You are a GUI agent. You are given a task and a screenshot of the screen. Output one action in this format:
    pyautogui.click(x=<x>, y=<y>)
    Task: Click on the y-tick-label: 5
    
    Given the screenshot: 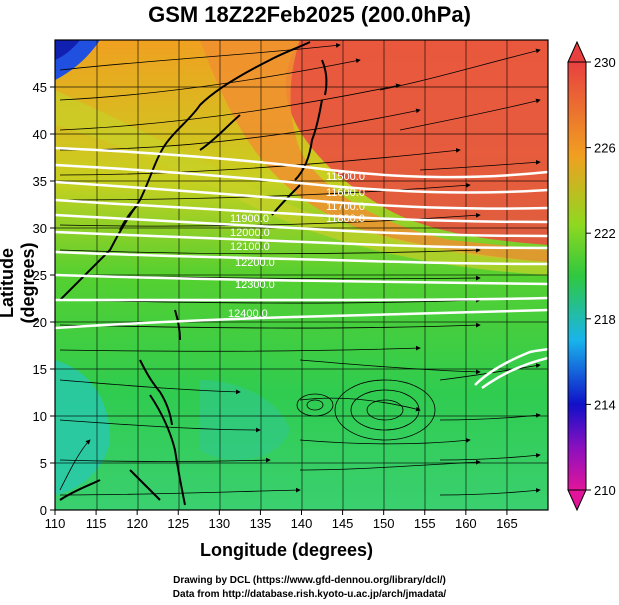 What is the action you would take?
    pyautogui.click(x=43, y=463)
    